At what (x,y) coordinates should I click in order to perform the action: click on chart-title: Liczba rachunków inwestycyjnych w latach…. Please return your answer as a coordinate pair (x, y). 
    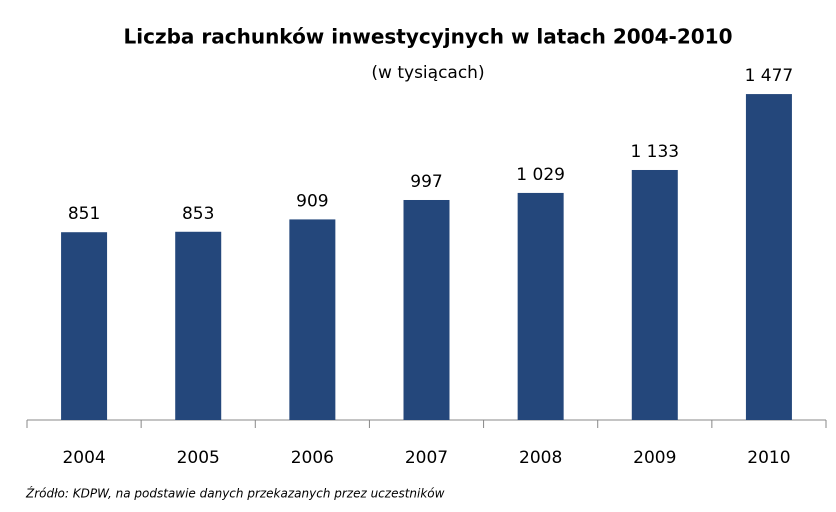
    Looking at the image, I should click on (428, 37).